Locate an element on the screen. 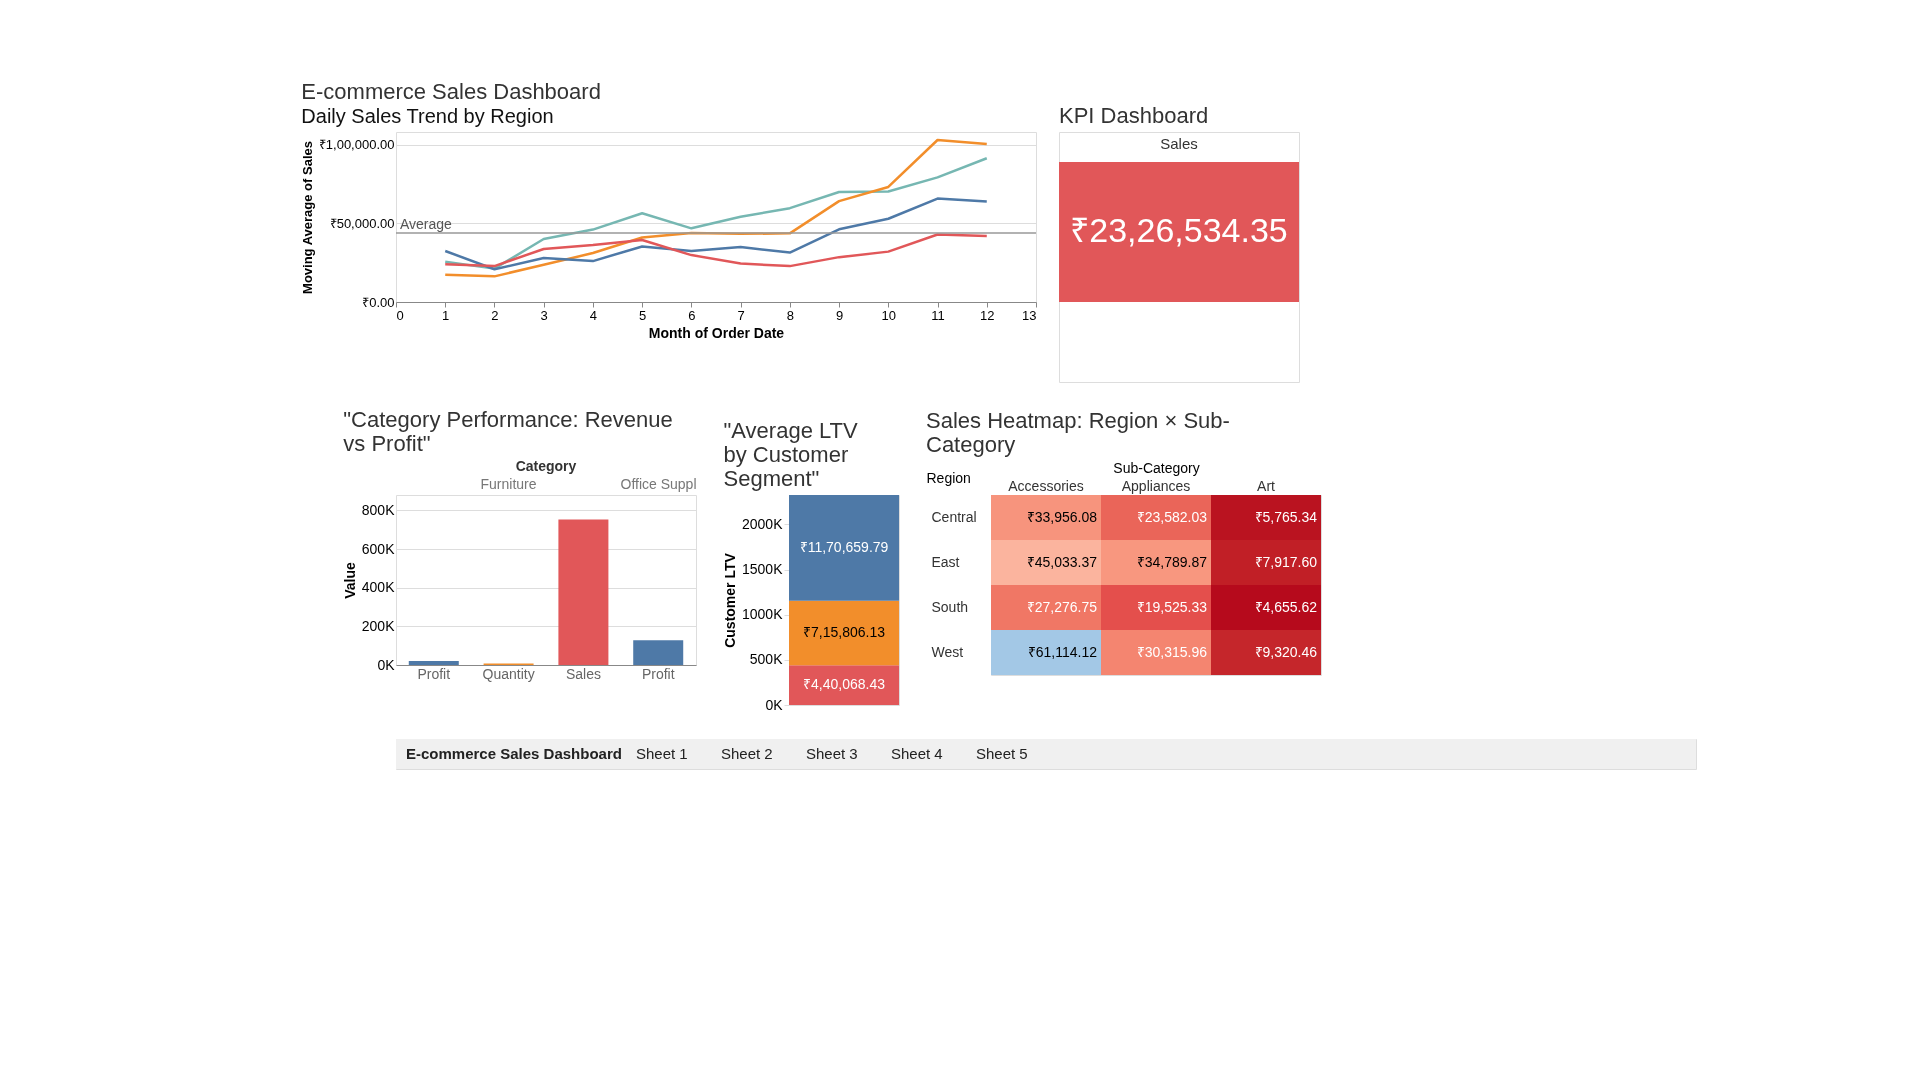 The width and height of the screenshot is (1920, 1080). x-tick-label: 7 is located at coordinates (741, 315).